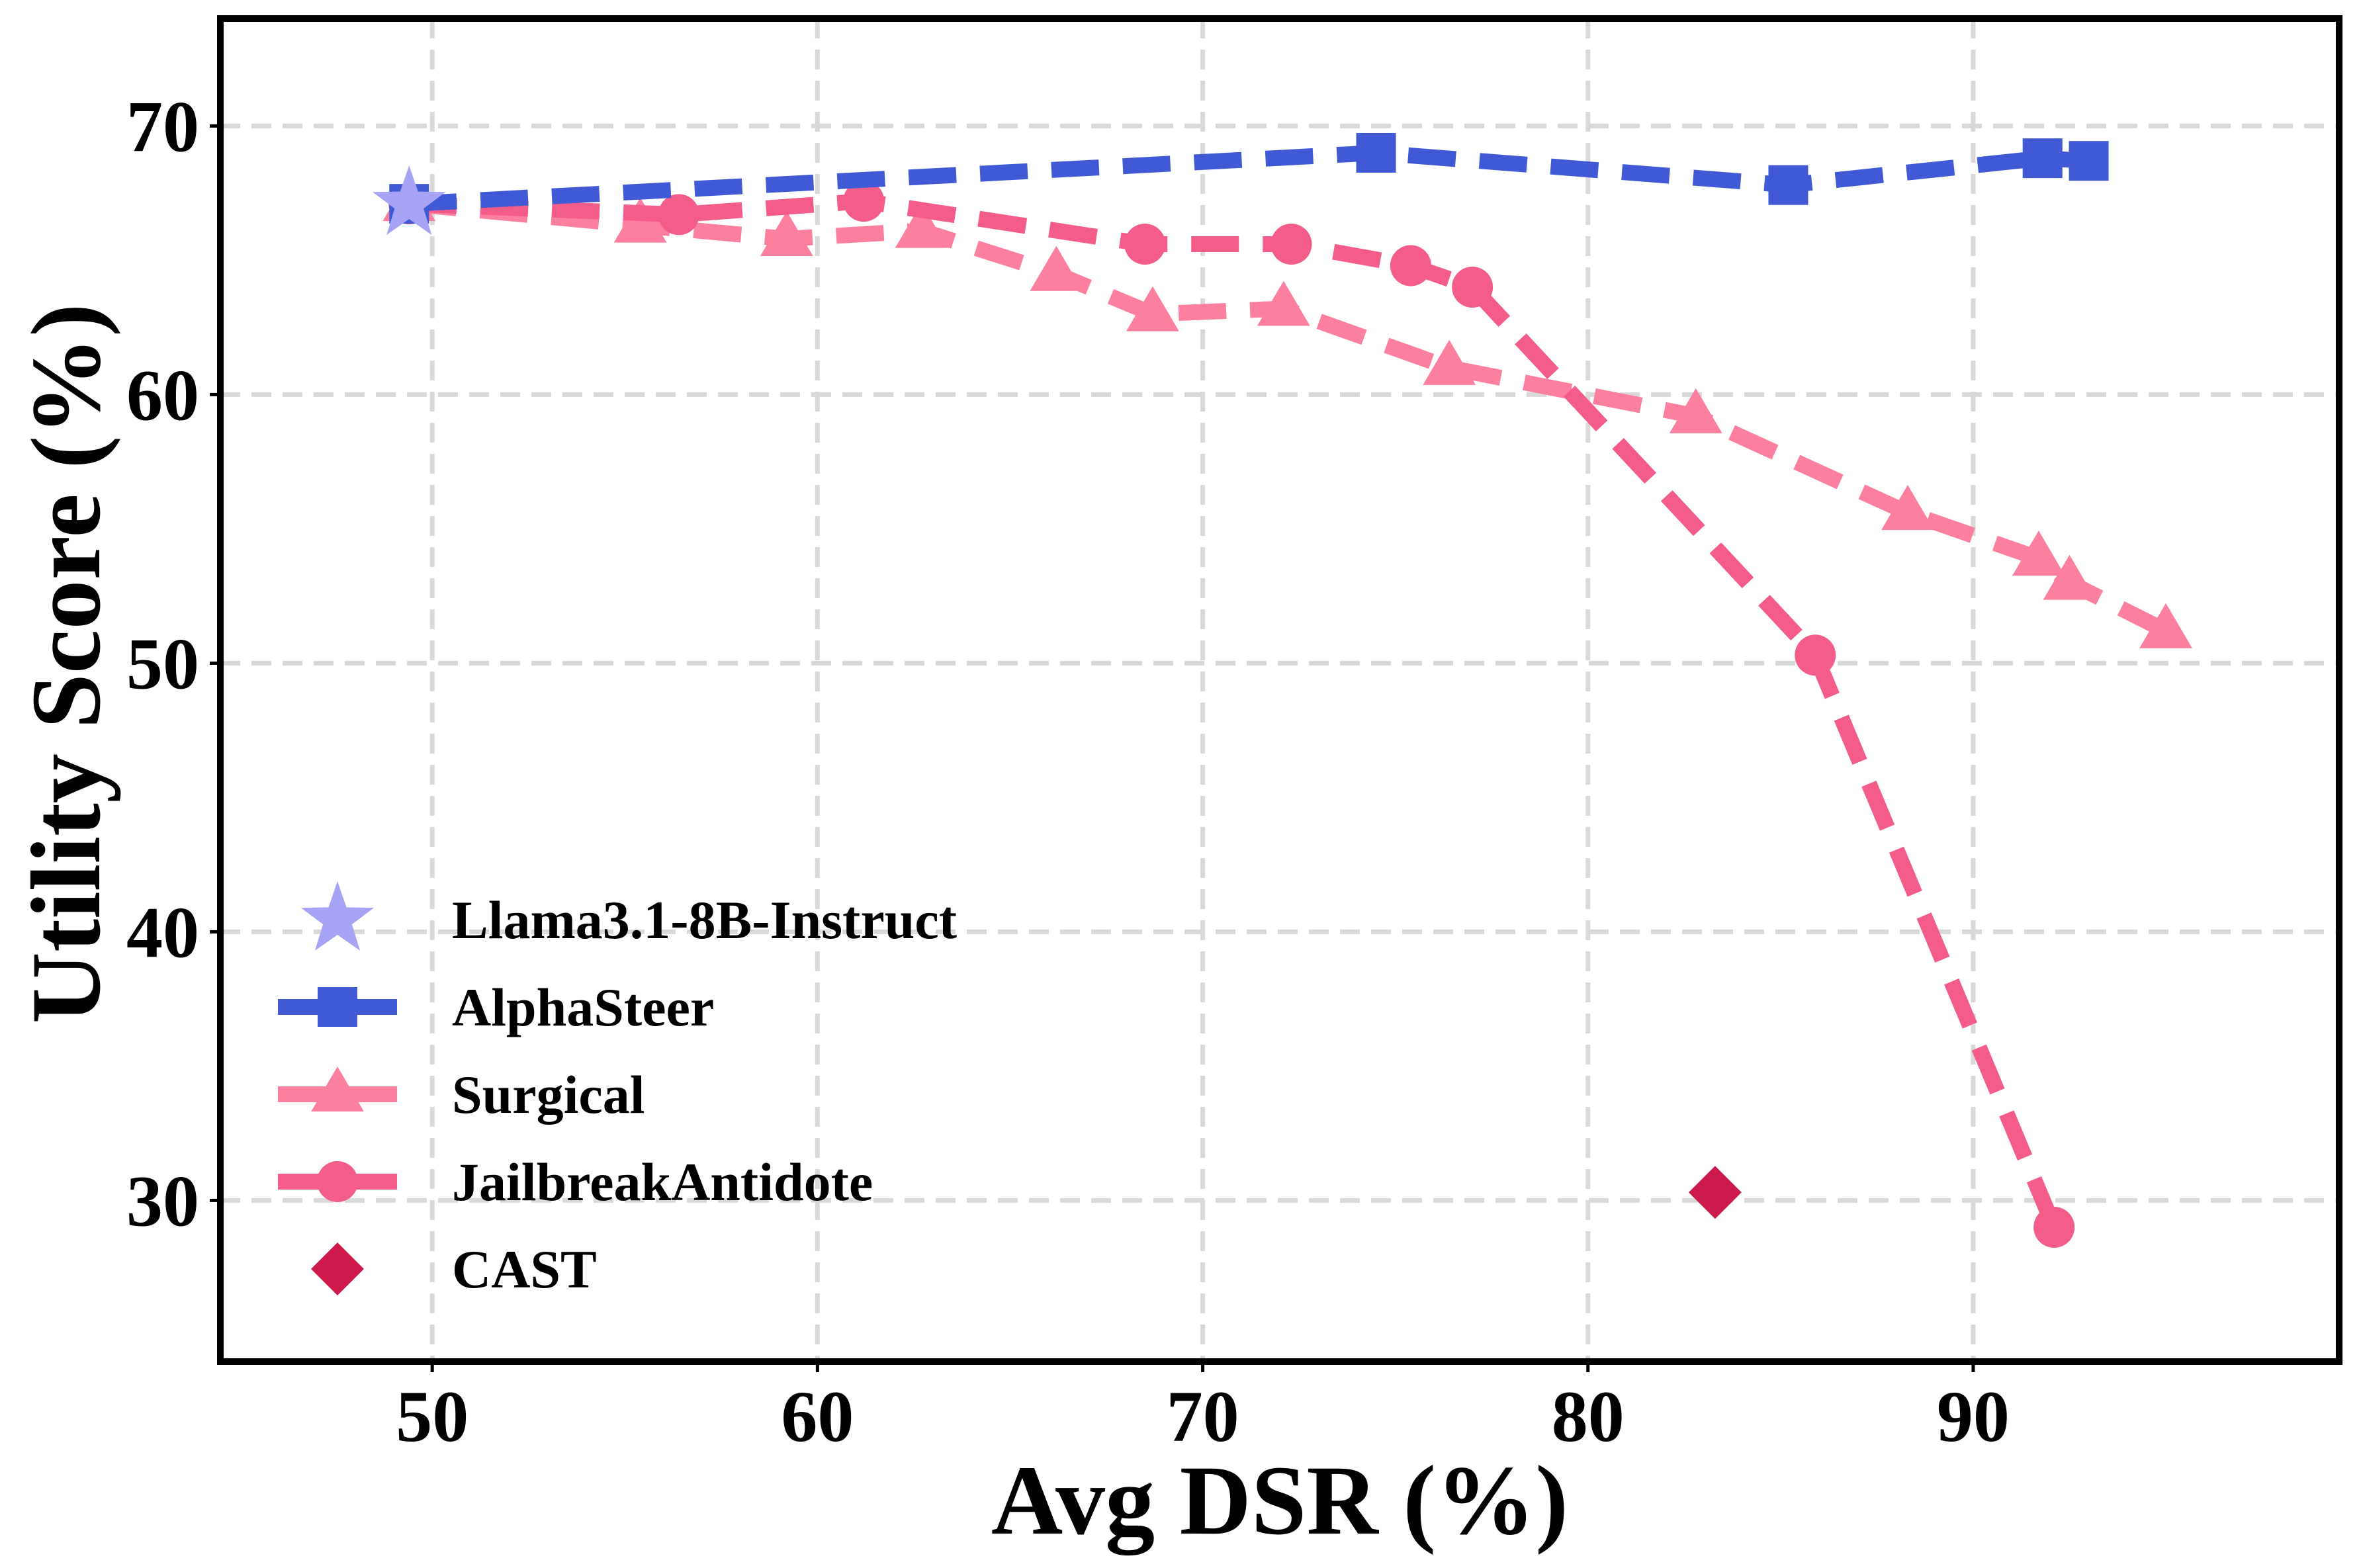 Image resolution: width=2363 pixels, height=1568 pixels. Describe the element at coordinates (66, 664) in the screenshot. I see `y-axis-title: Utility Score (%)` at that location.